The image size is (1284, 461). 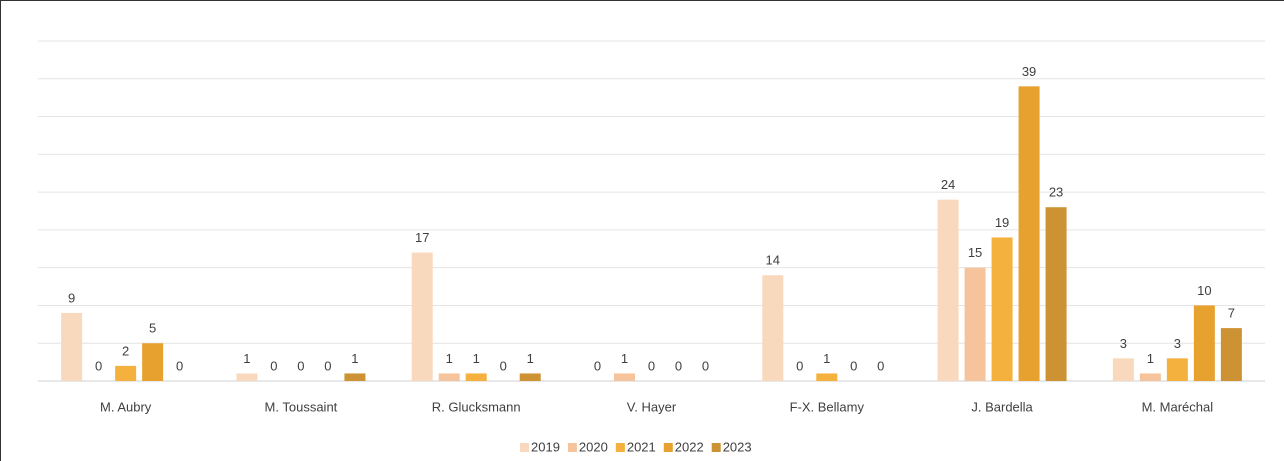 What do you see at coordinates (422, 237) in the screenshot?
I see `data-label: 17` at bounding box center [422, 237].